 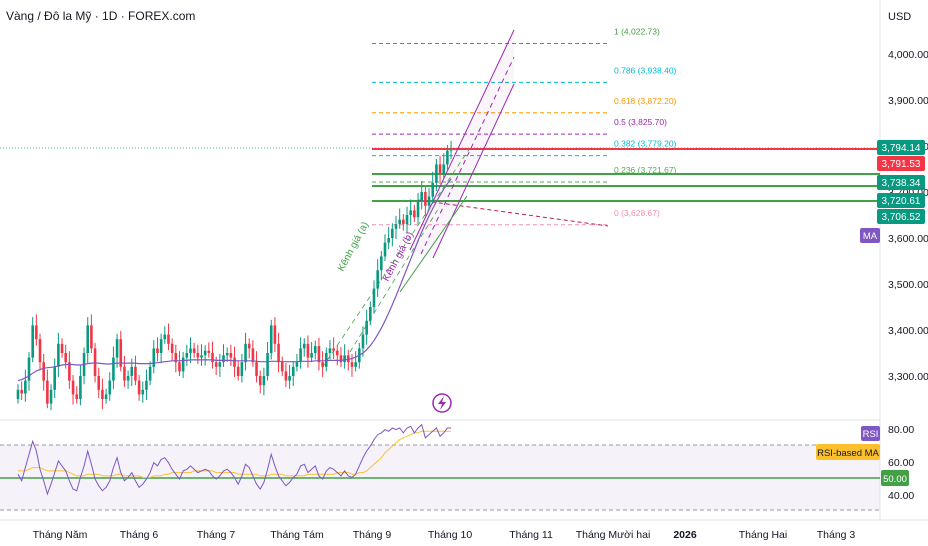 I want to click on price-tag-label: 3,794.14, so click(x=901, y=148).